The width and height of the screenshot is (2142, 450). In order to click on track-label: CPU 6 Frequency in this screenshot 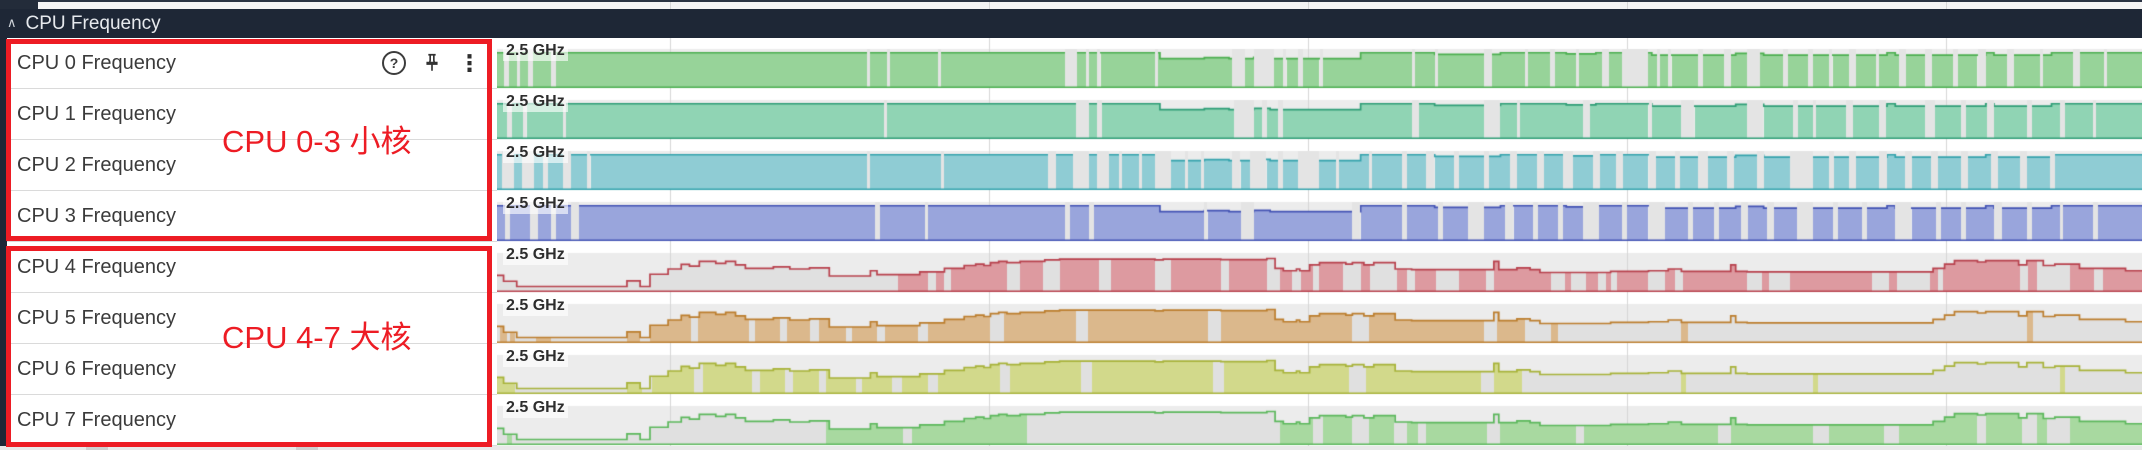, I will do `click(252, 369)`.